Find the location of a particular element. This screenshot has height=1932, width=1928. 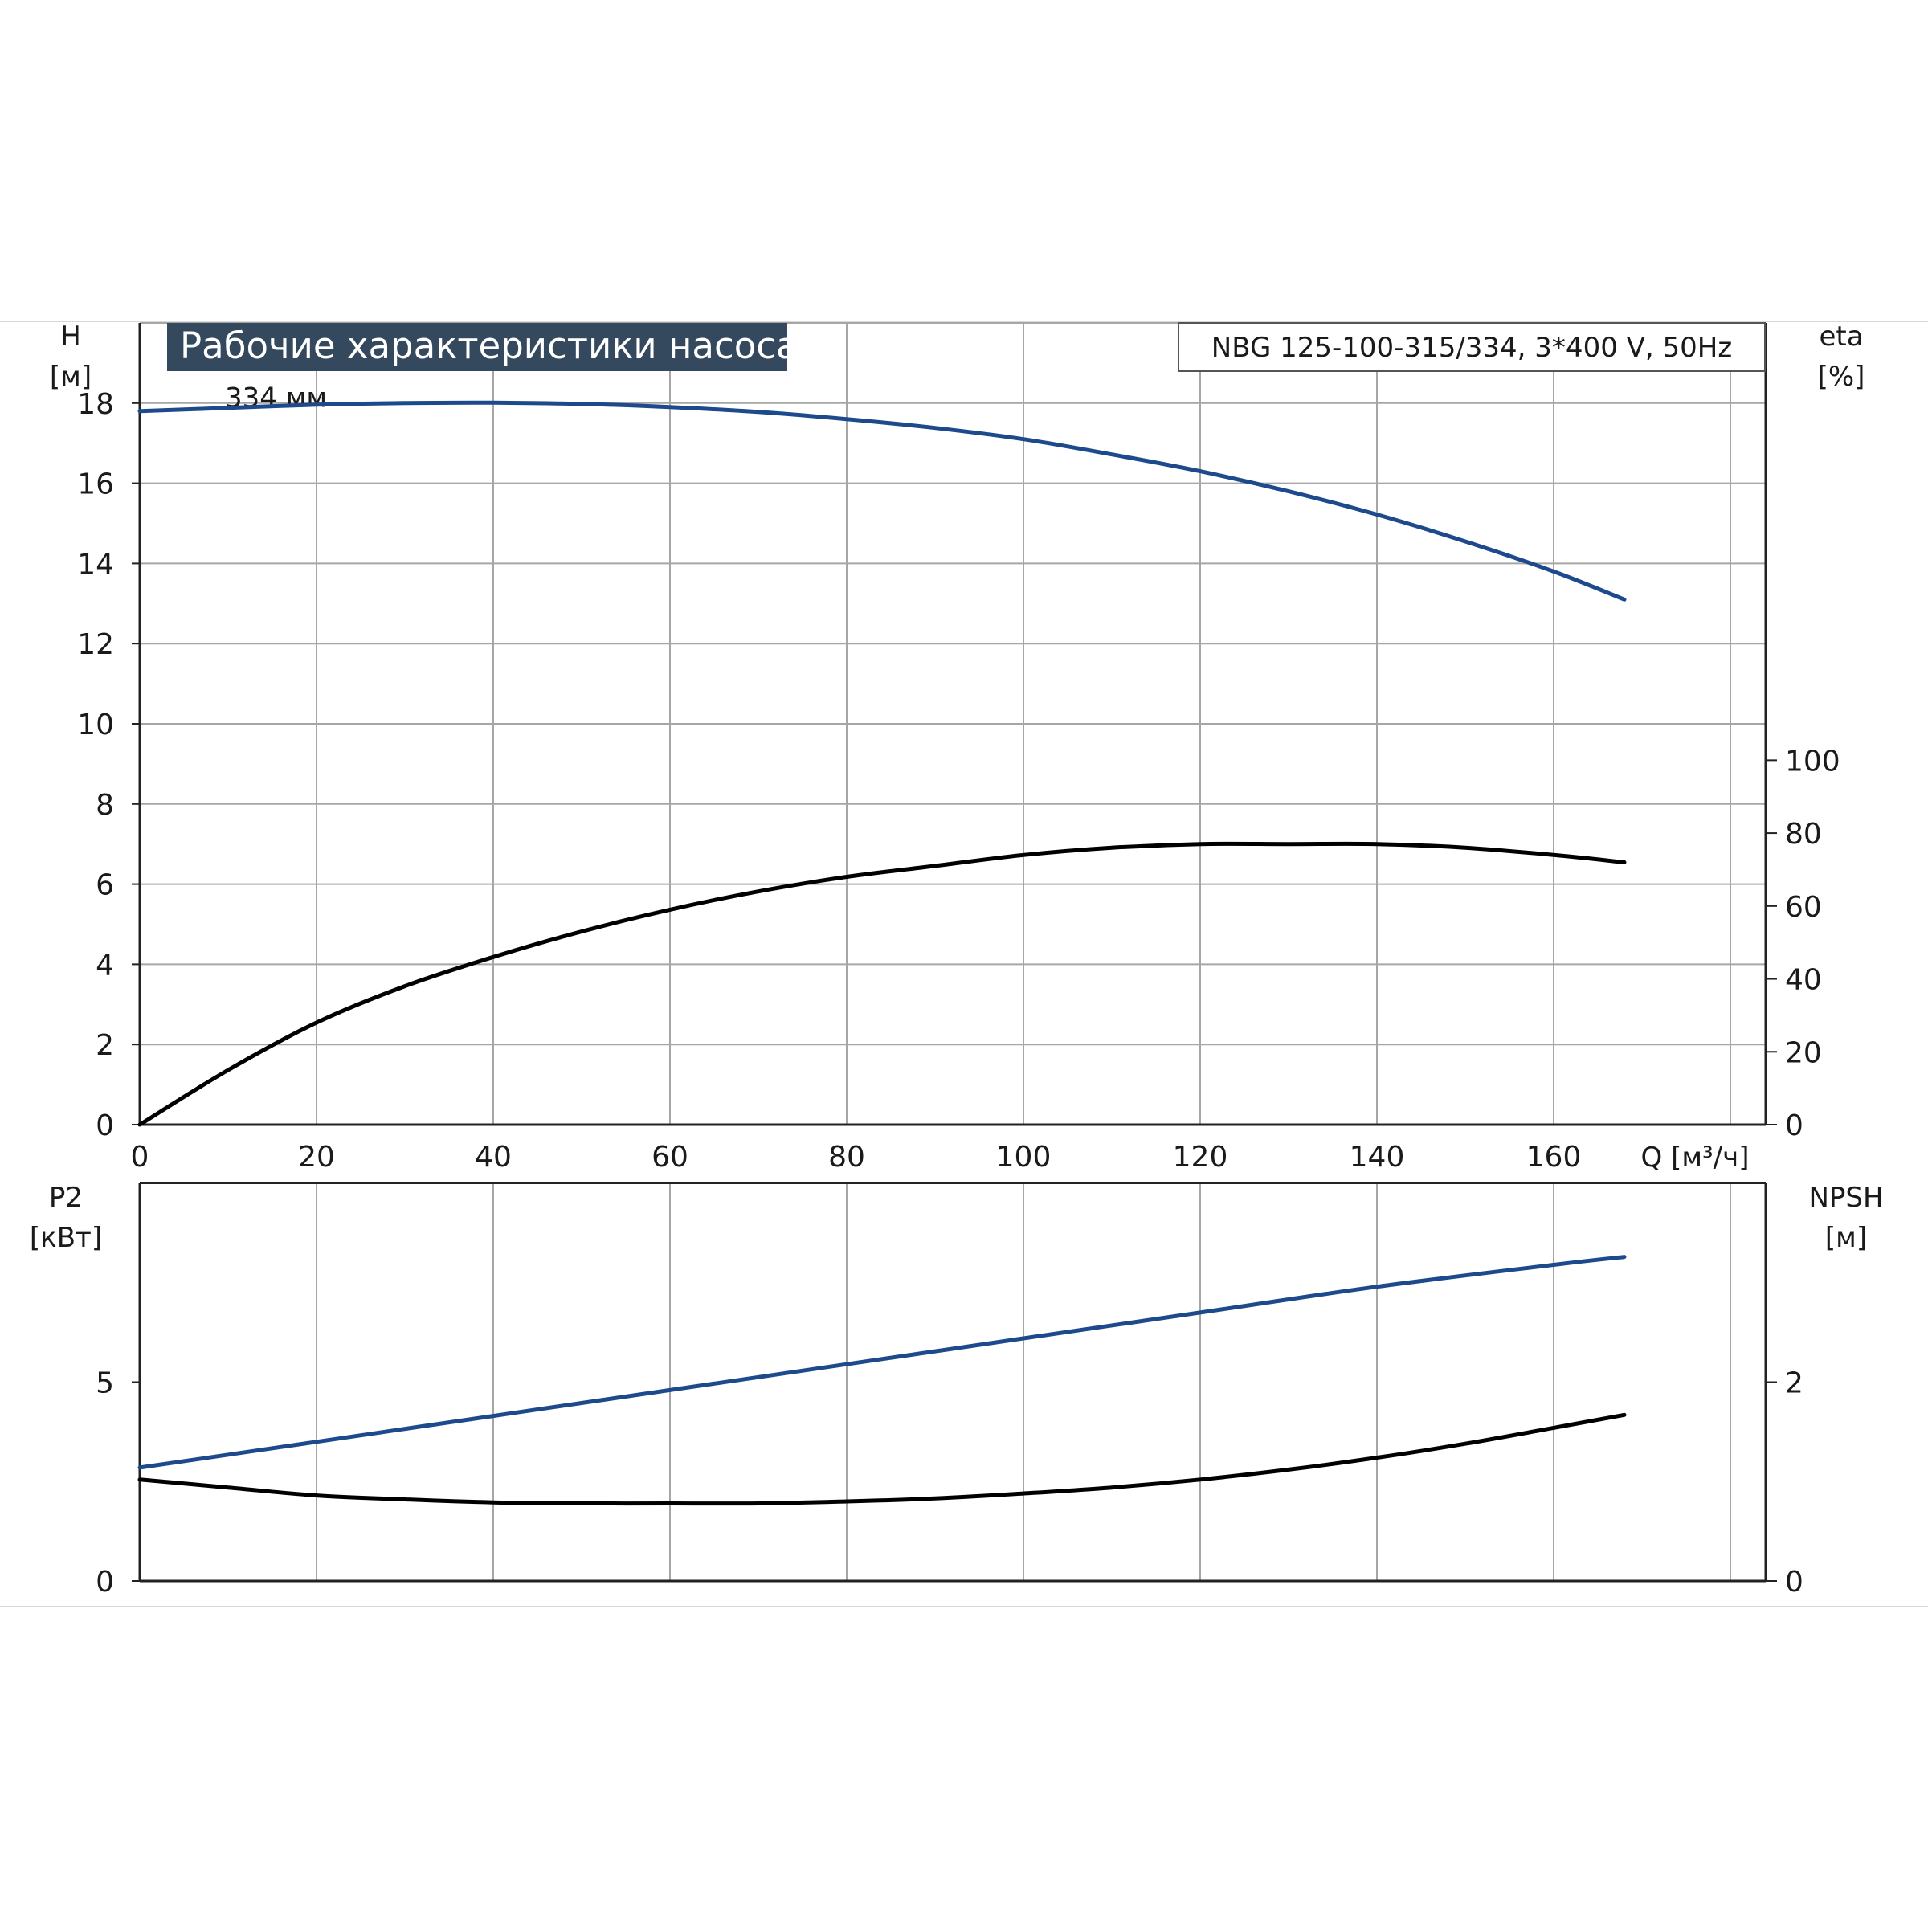

npsh-tick-label: 0 is located at coordinates (1794, 1582).